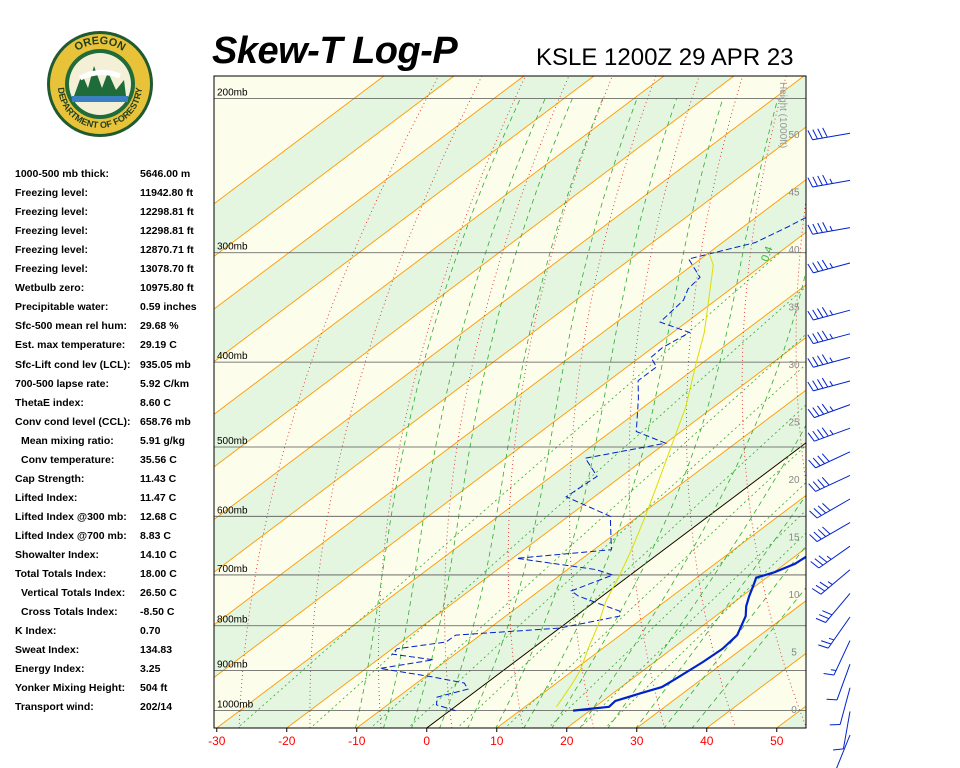 This screenshot has height=768, width=960. What do you see at coordinates (100, 84) in the screenshot?
I see `oregon-department-of-forestry-logo: OREGON DEPARTMENT OF FORESTRY` at bounding box center [100, 84].